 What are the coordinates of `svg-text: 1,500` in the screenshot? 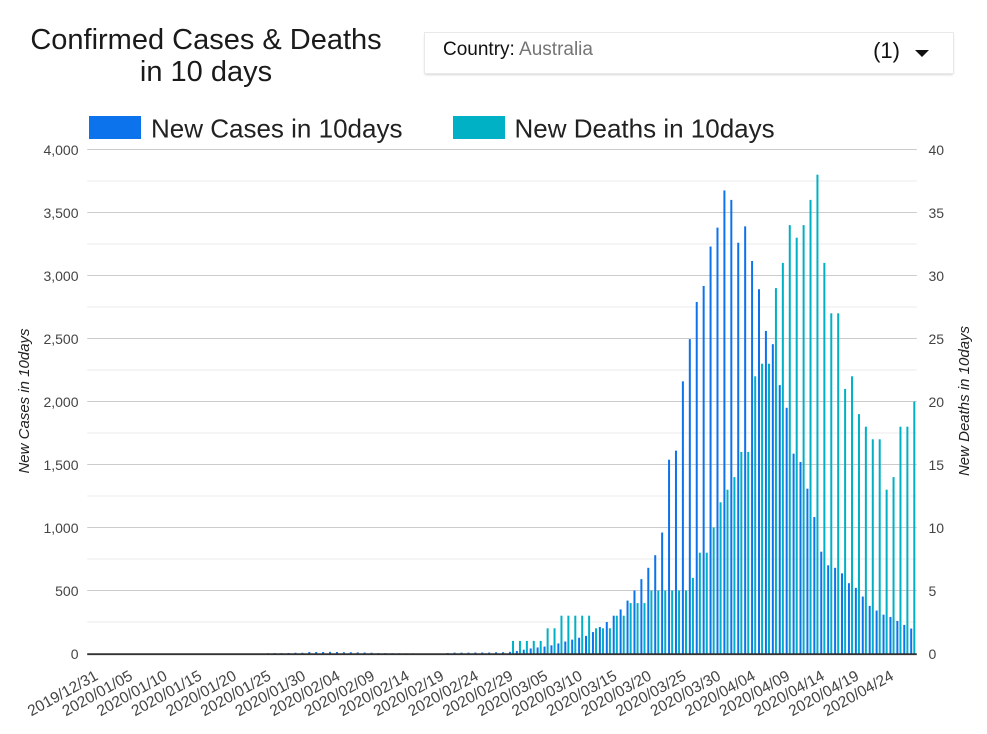 It's located at (60, 465).